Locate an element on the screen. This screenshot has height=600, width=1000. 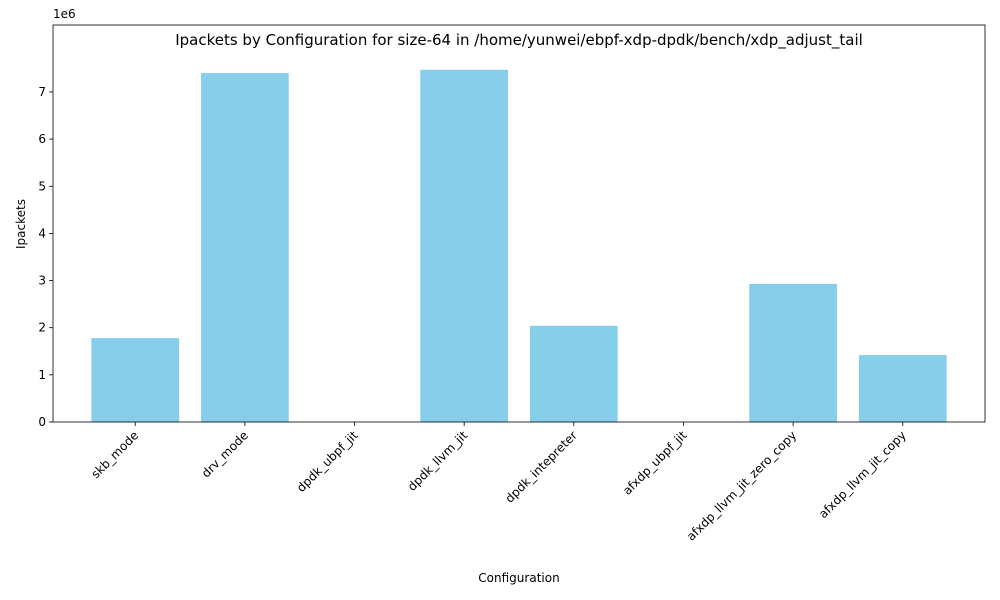
y-tick-label: 6 is located at coordinates (42, 139).